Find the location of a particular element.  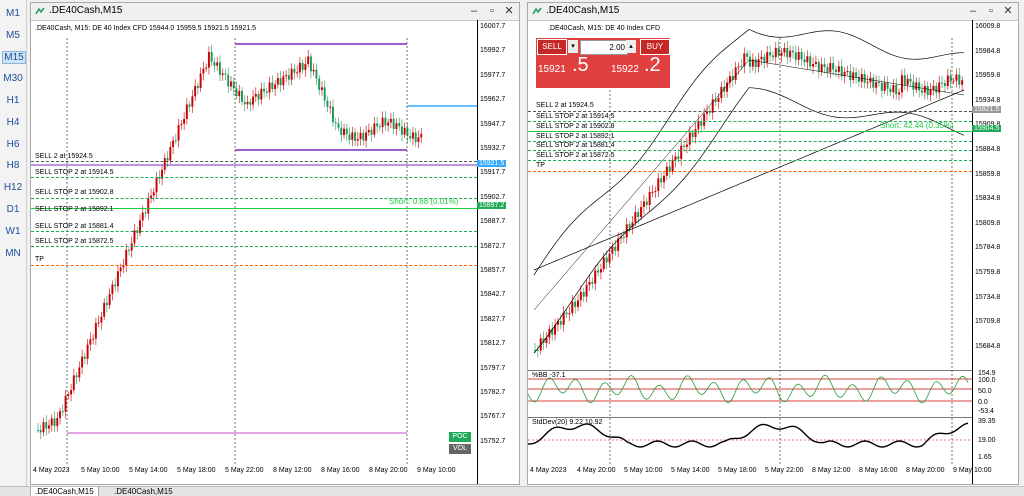

y-axis-label: 15827.7 is located at coordinates (493, 319).